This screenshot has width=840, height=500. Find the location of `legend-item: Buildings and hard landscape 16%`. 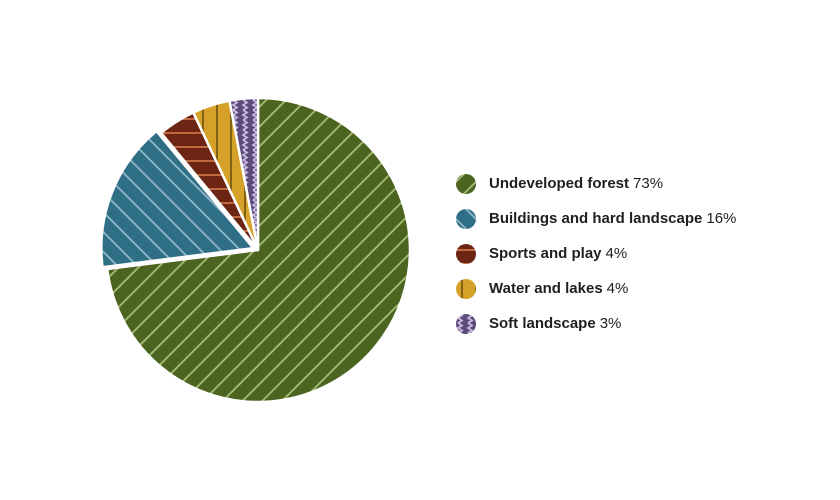

legend-item: Buildings and hard landscape 16% is located at coordinates (595, 218).